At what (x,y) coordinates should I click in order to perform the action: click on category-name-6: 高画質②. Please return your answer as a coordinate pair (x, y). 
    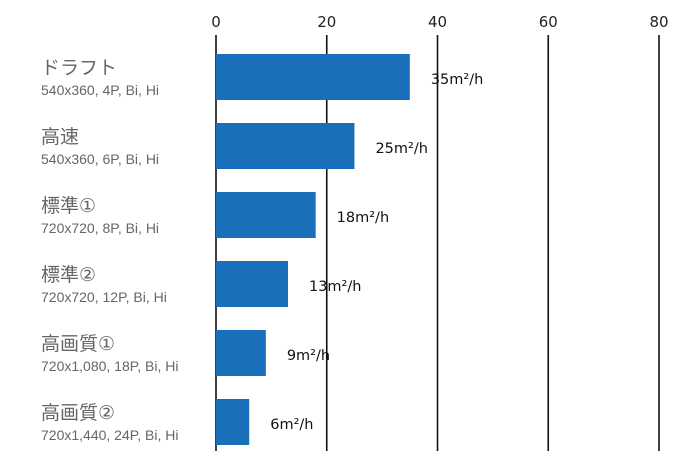
    Looking at the image, I should click on (78, 413).